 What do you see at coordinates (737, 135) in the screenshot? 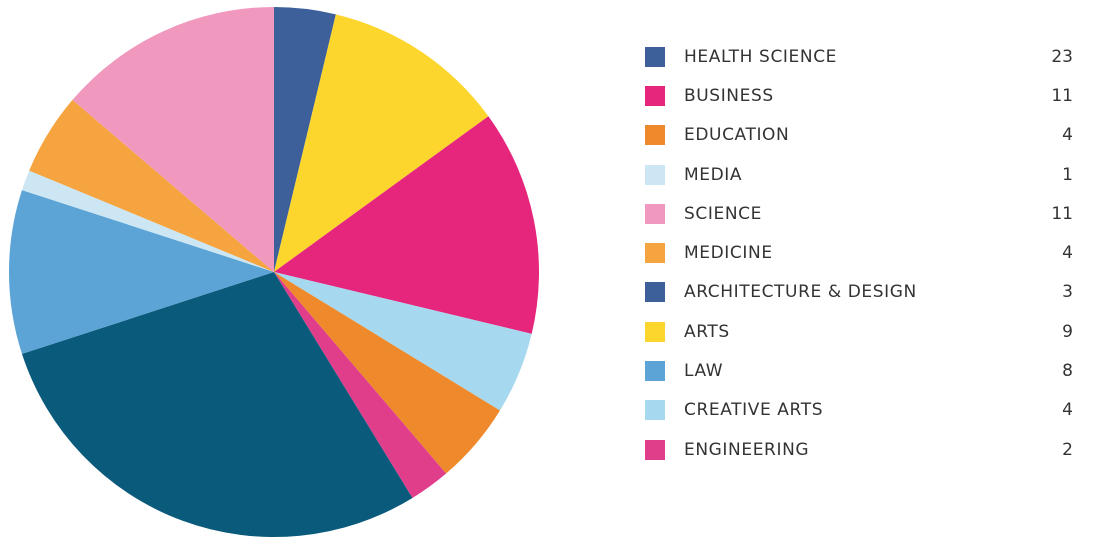
I see `legend-label: EDUCATION` at bounding box center [737, 135].